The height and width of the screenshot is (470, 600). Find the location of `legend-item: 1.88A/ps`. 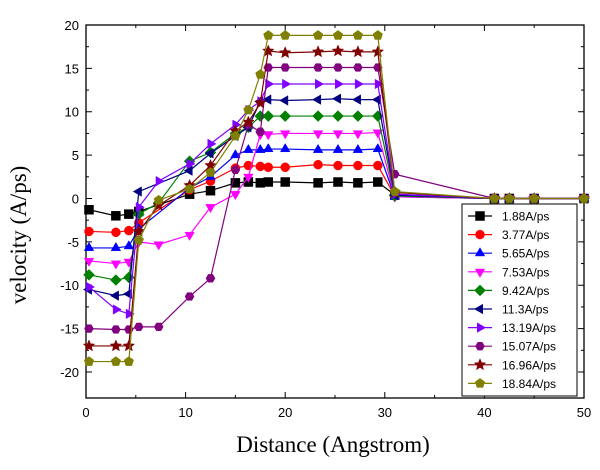

legend-item: 1.88A/ps is located at coordinates (508, 217).